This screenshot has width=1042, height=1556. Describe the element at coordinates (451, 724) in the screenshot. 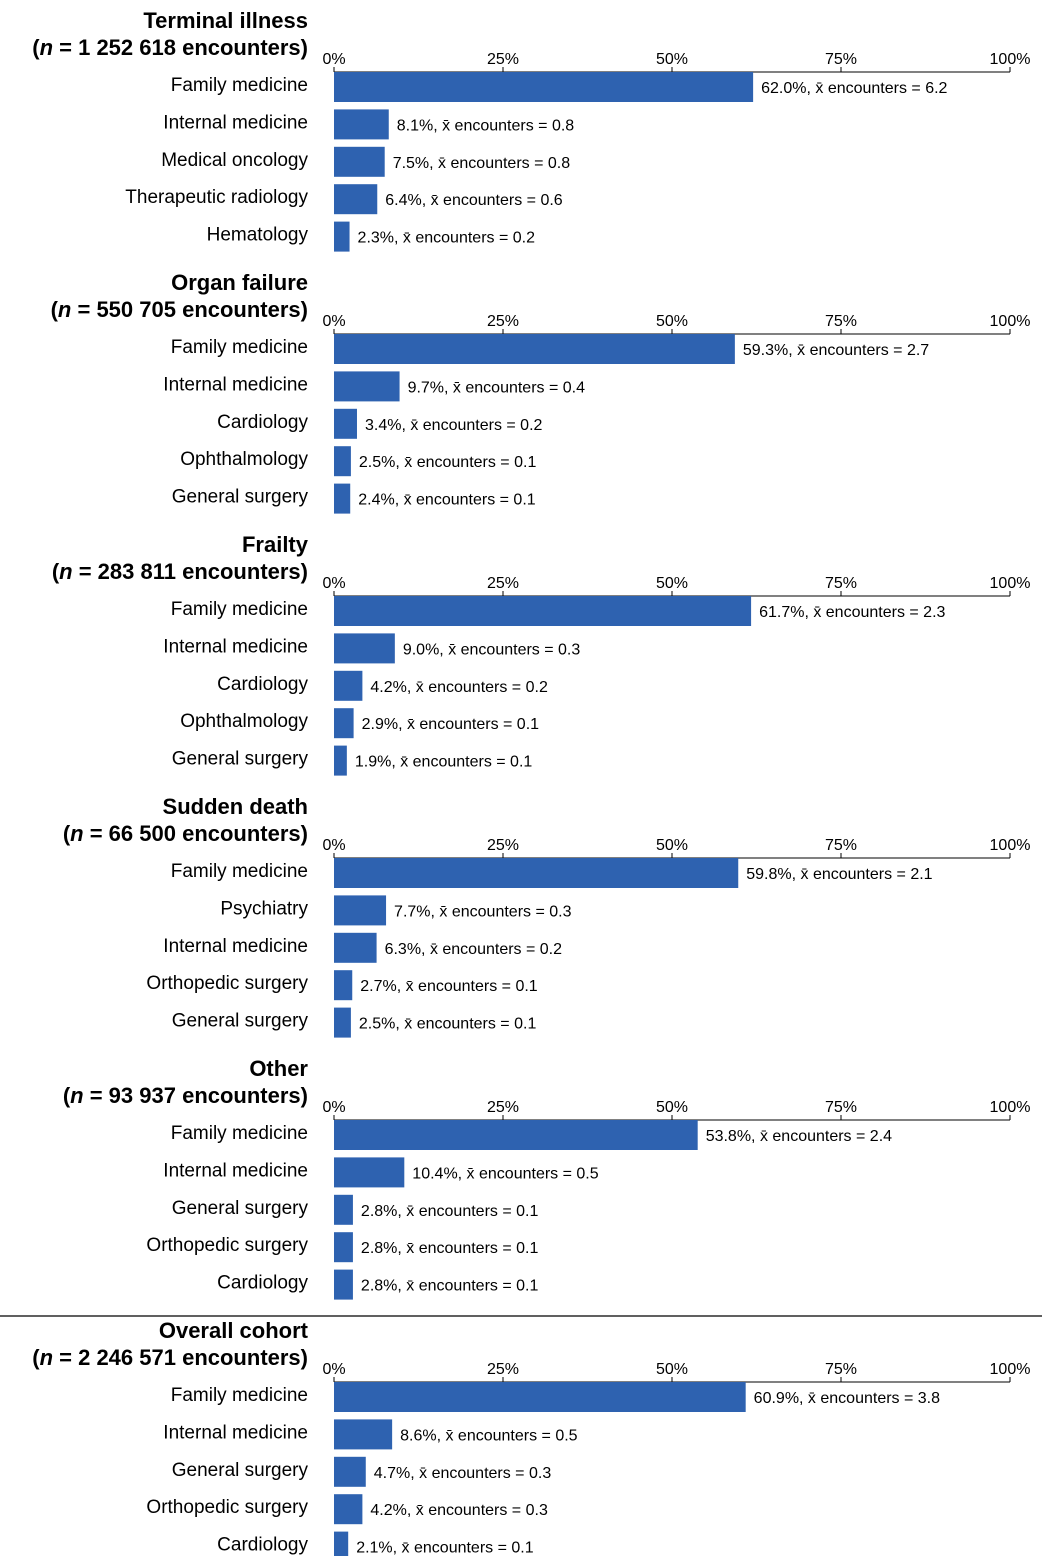

I see `bar-data-label: 2.9%, x̄ encounters = 0.1` at that location.